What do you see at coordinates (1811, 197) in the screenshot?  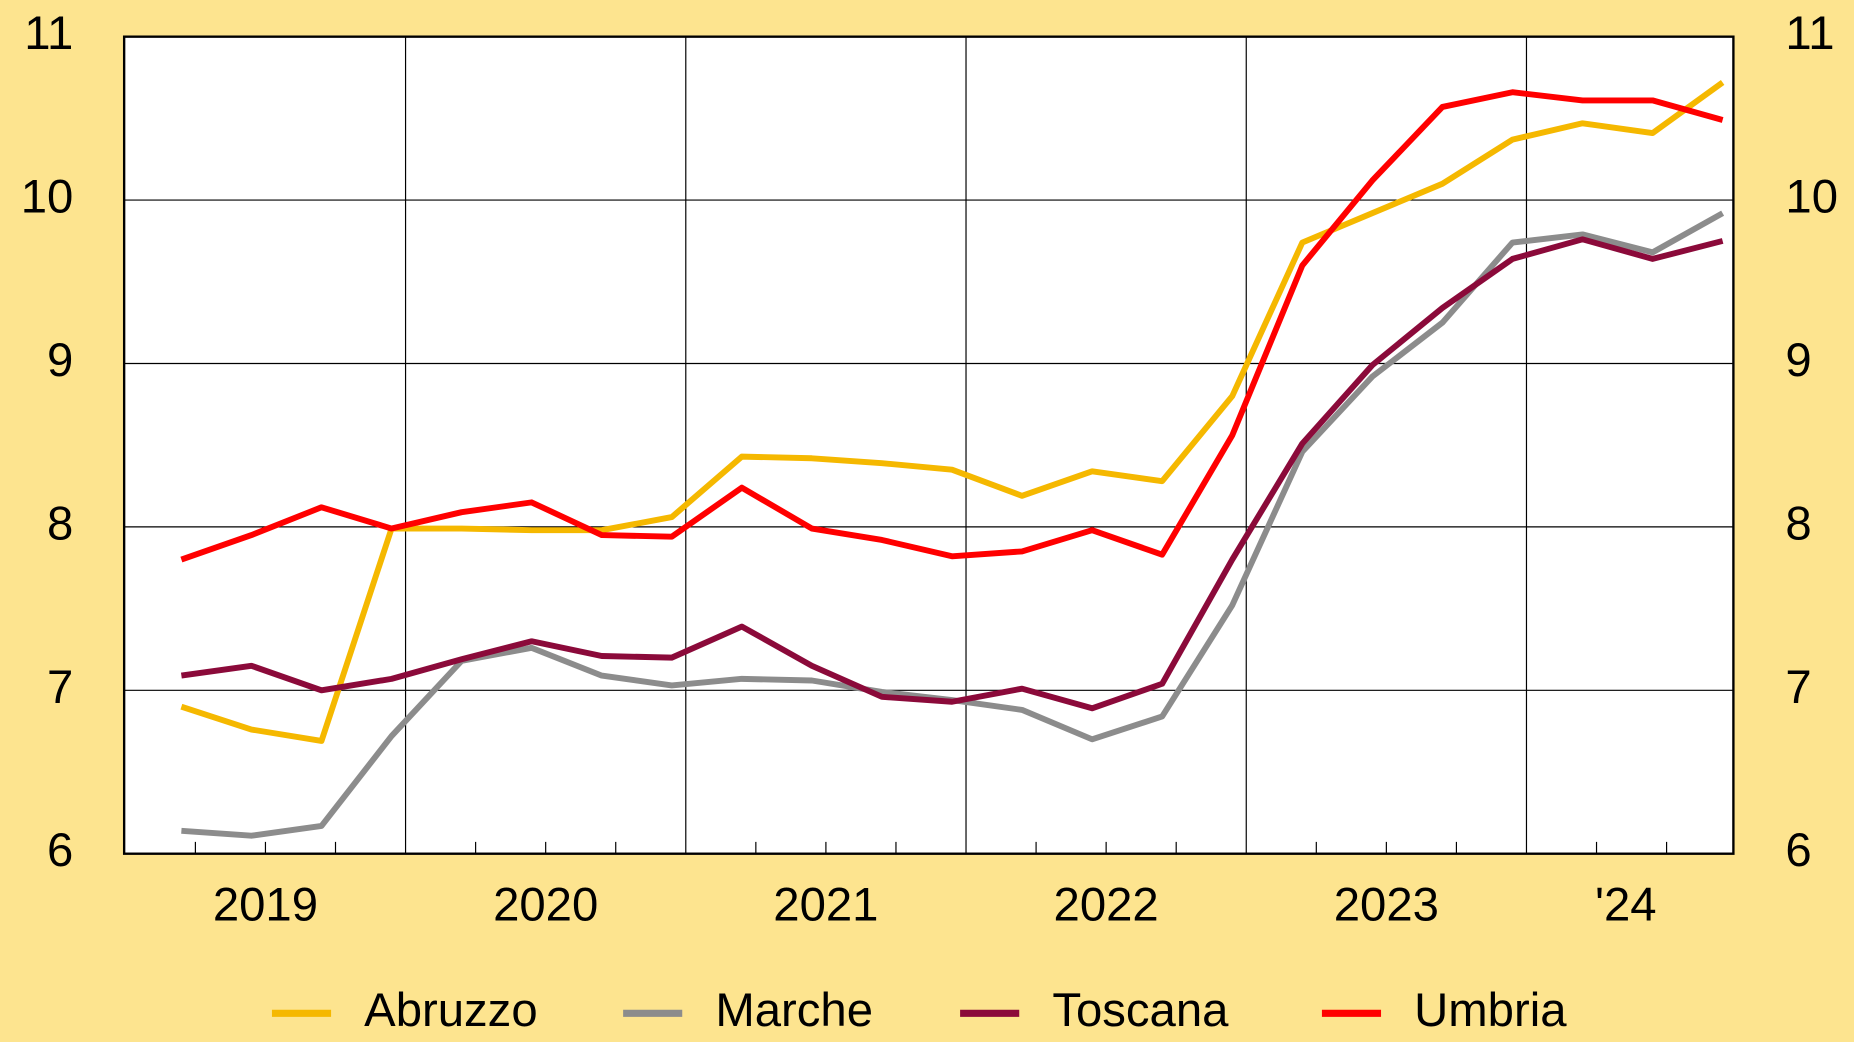 I see `y2-tick-label: 10` at bounding box center [1811, 197].